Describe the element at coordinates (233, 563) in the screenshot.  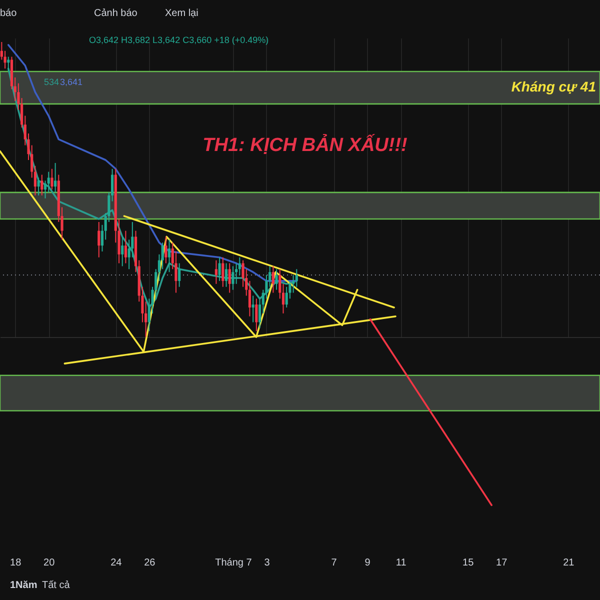
I see `x-tick-label: Tháng 7` at that location.